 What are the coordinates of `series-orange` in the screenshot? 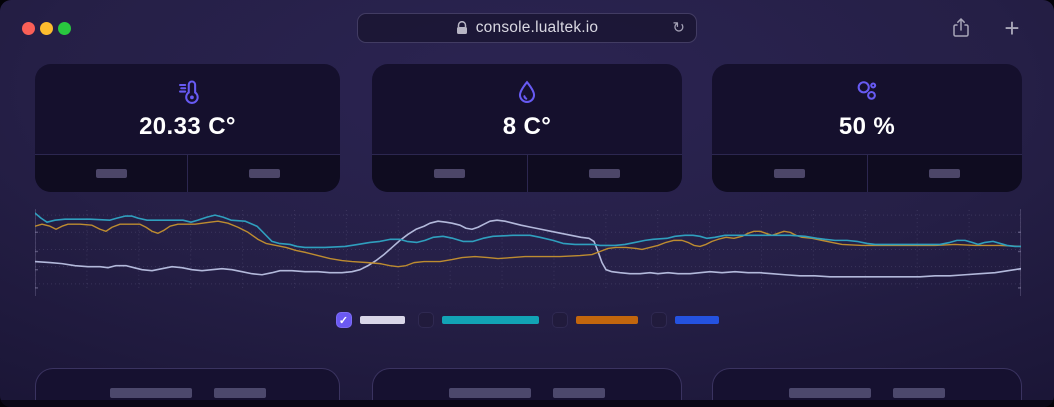 It's located at (528, 244).